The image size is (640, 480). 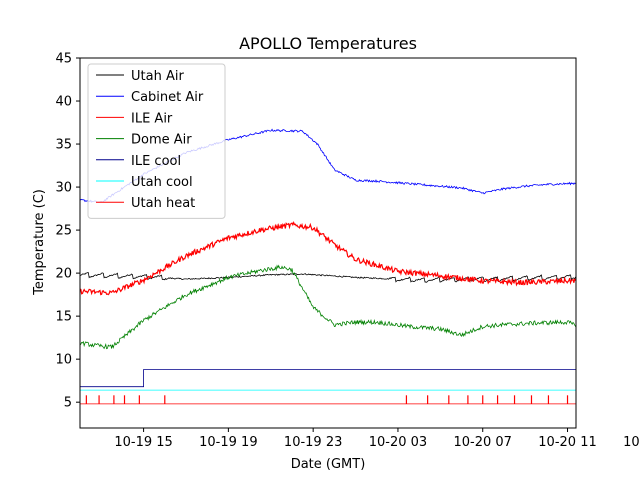 What do you see at coordinates (39, 242) in the screenshot?
I see `y-axis-label: Temperature (C)` at bounding box center [39, 242].